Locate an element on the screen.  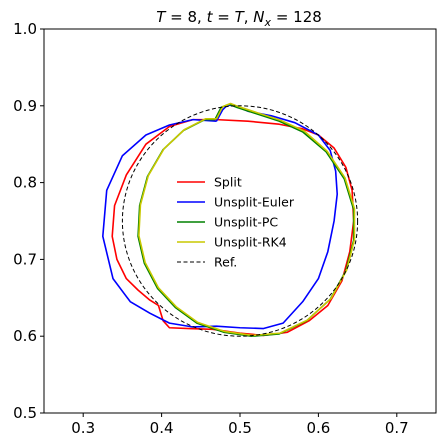
legend-ref-label: Ref. is located at coordinates (225, 262).